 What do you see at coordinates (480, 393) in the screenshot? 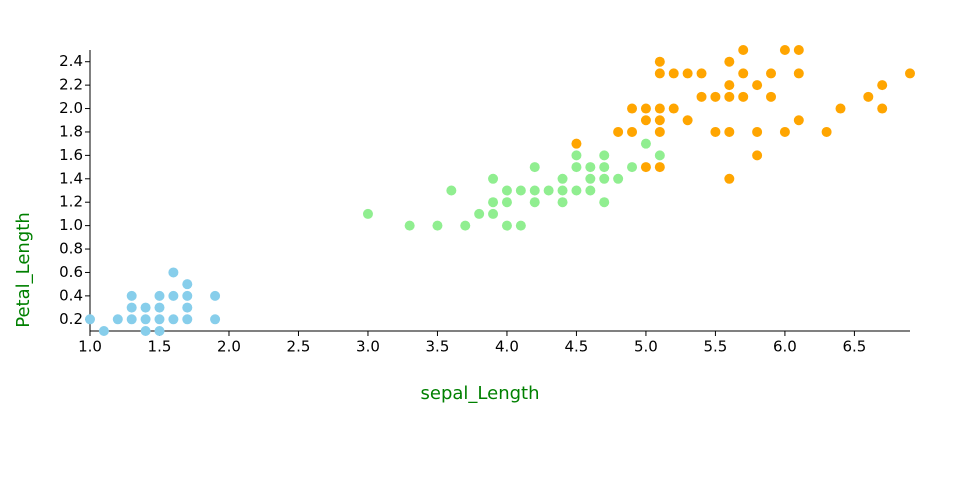
I see `x-axis-title: sepal_Length` at bounding box center [480, 393].